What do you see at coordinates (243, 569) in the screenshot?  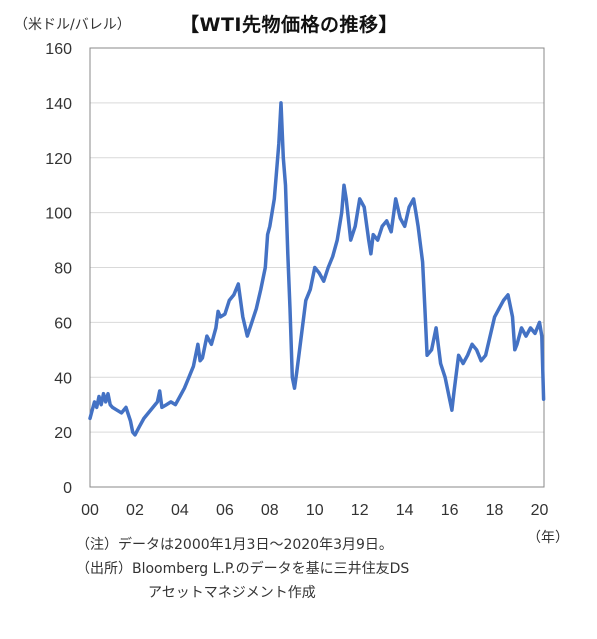 I see `source-text: （出所）Bloomberg L.P.のデータを基に三井住友DS` at bounding box center [243, 569].